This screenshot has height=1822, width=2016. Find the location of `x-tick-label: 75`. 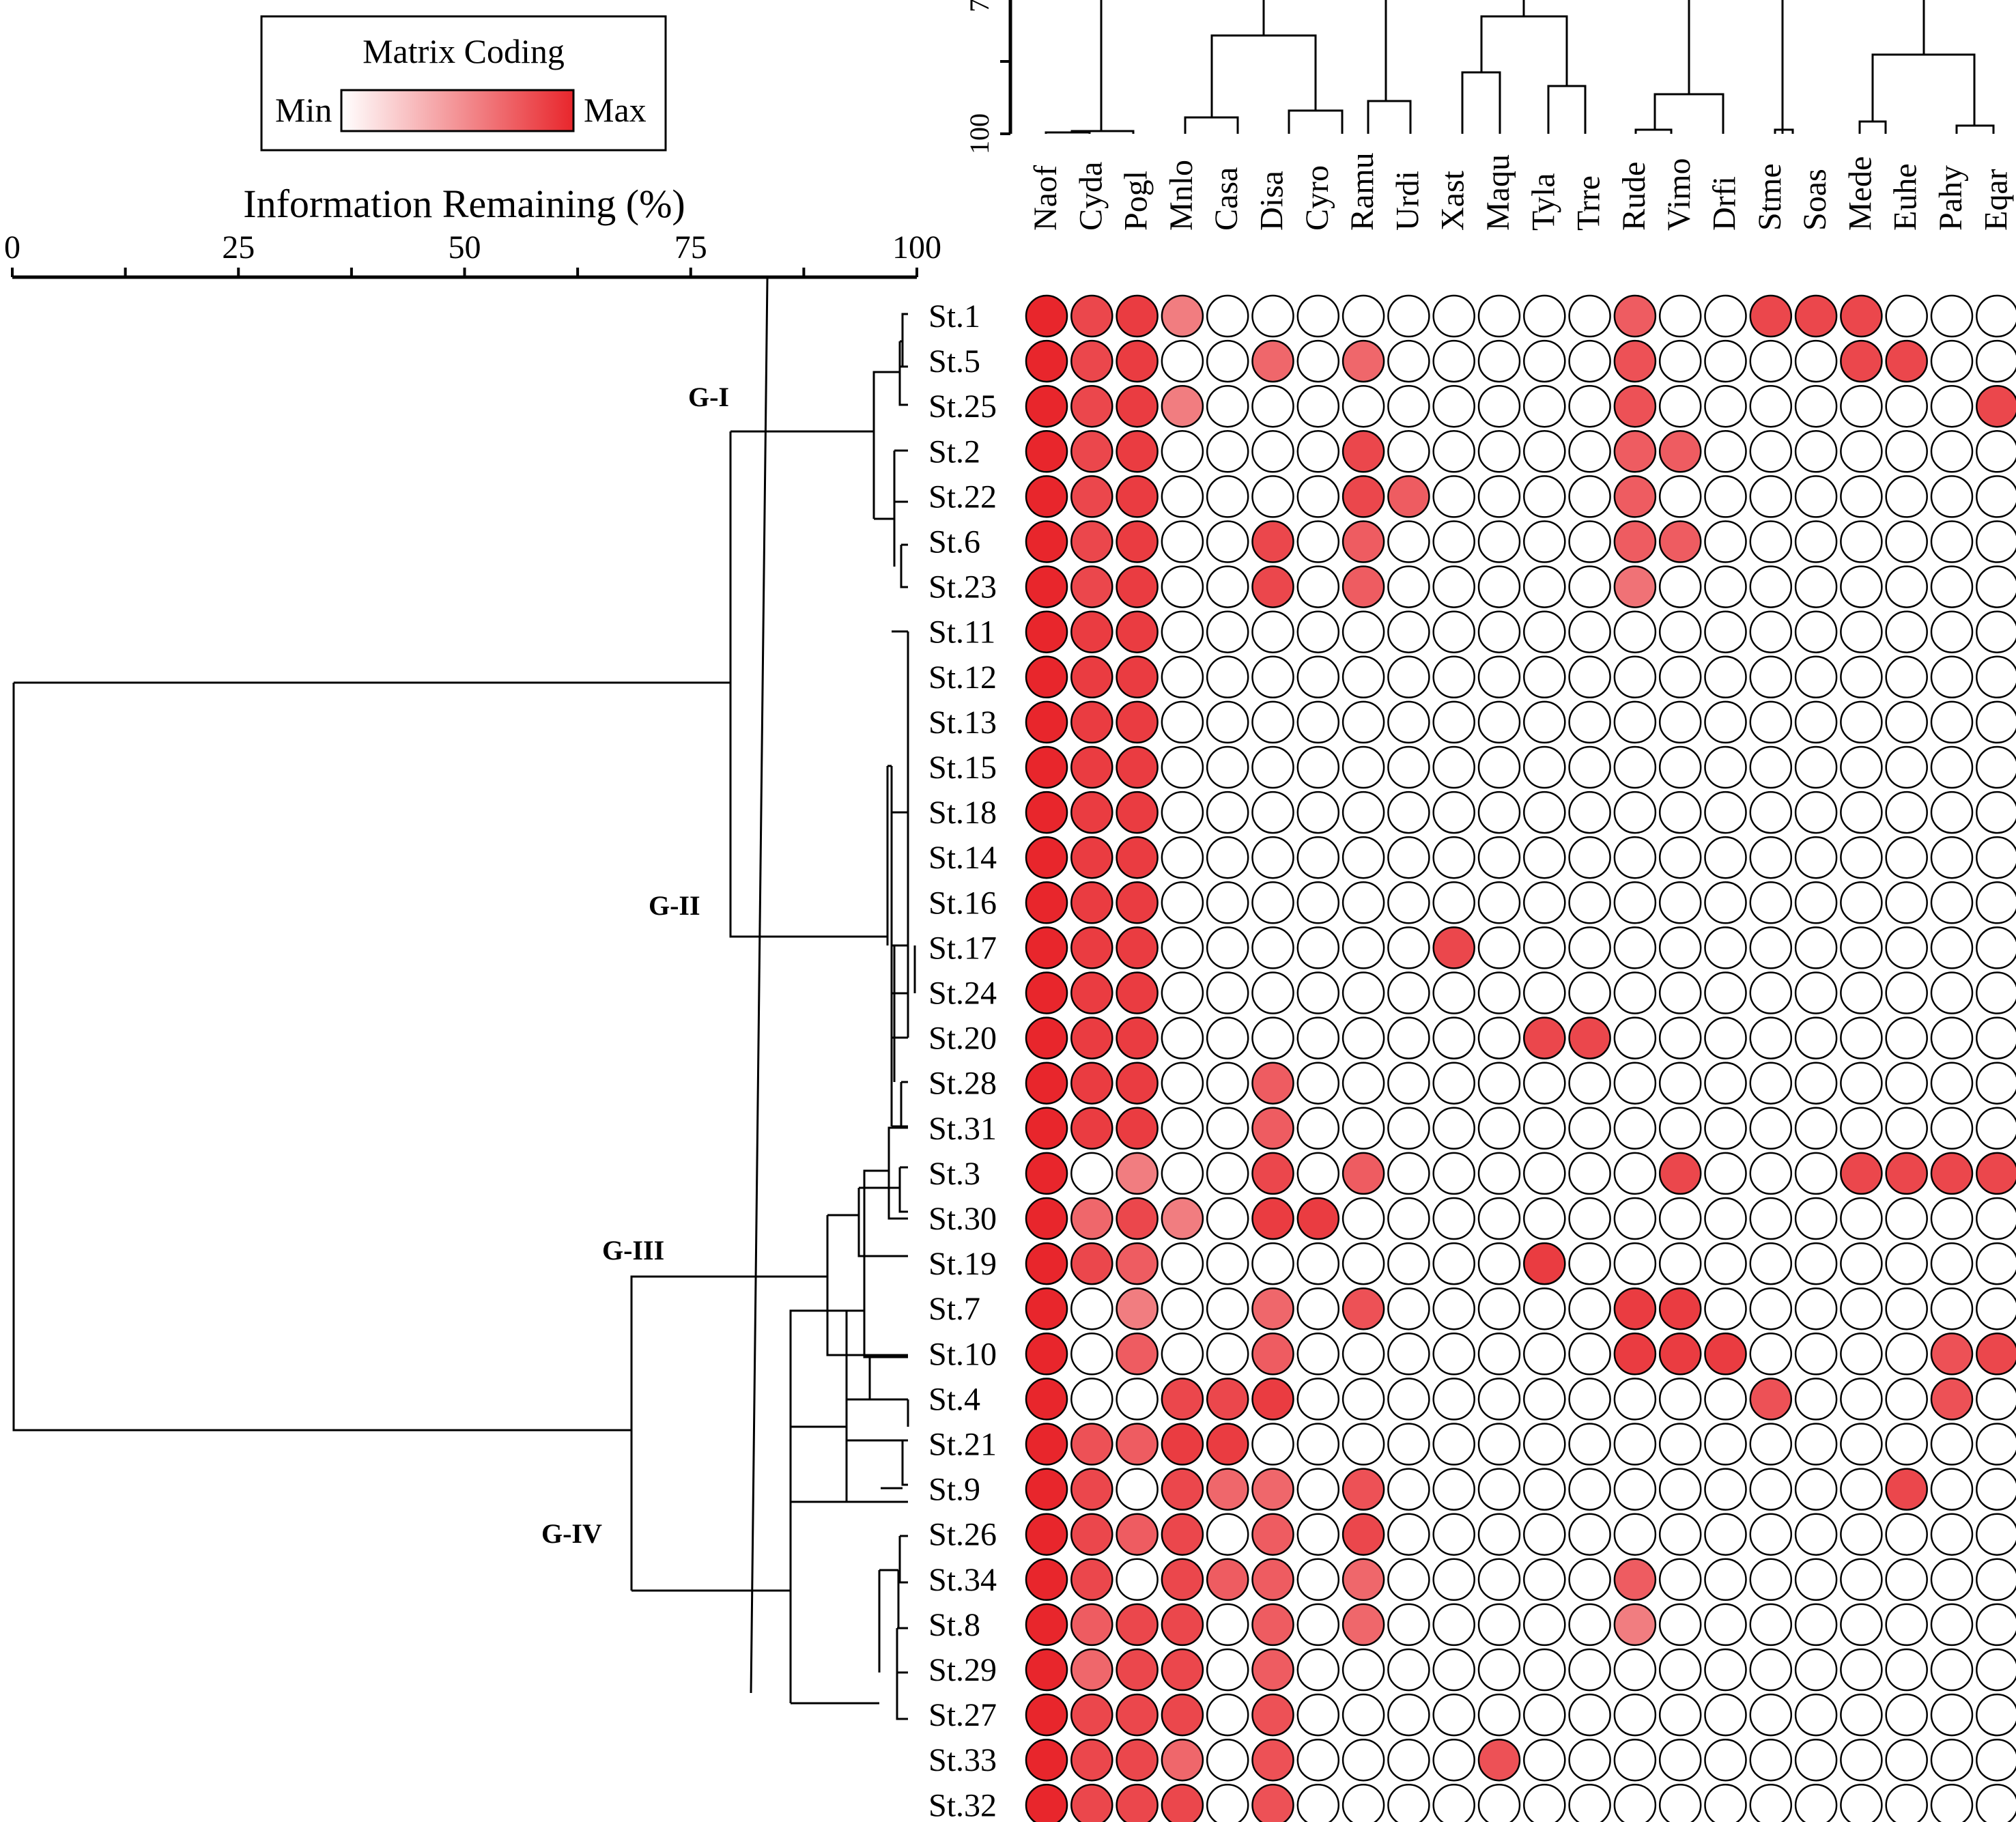

x-tick-label: 75 is located at coordinates (691, 247).